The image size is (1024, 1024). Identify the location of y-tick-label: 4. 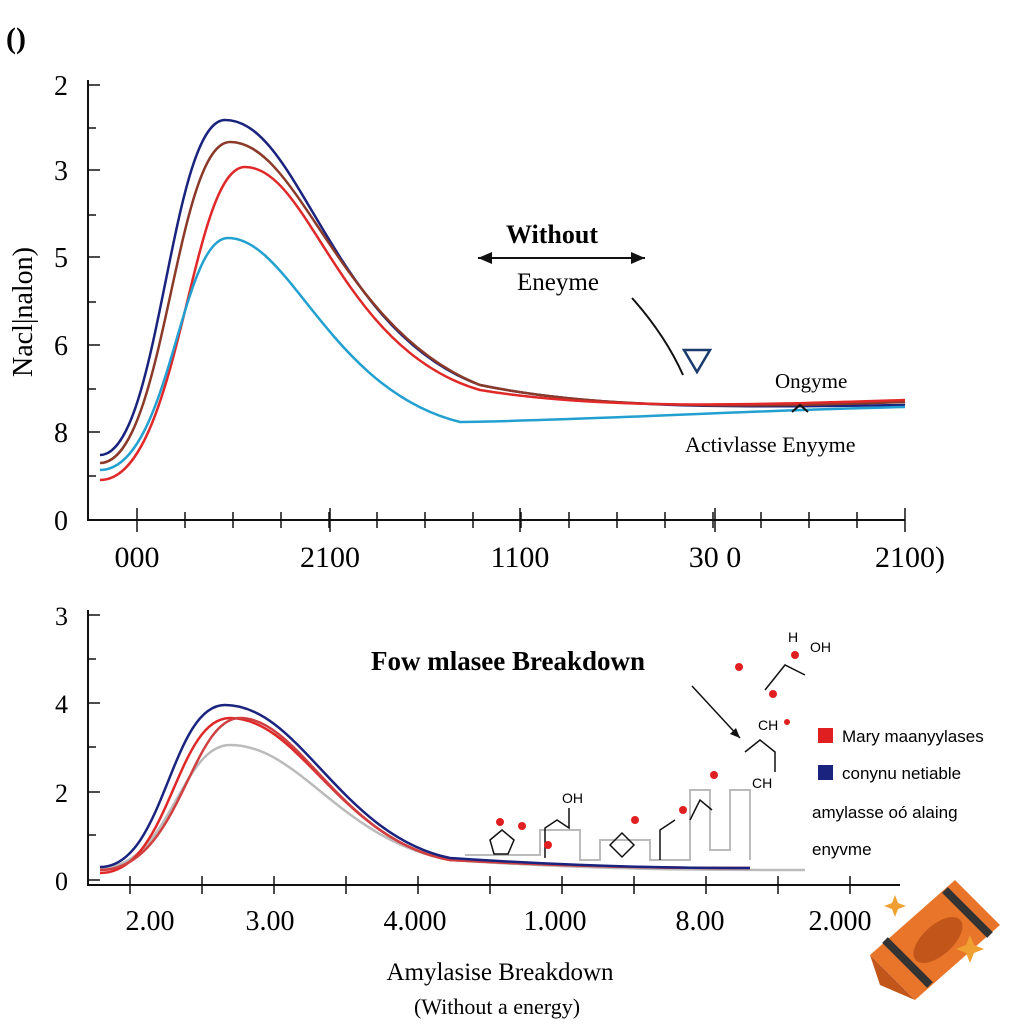
(61, 704).